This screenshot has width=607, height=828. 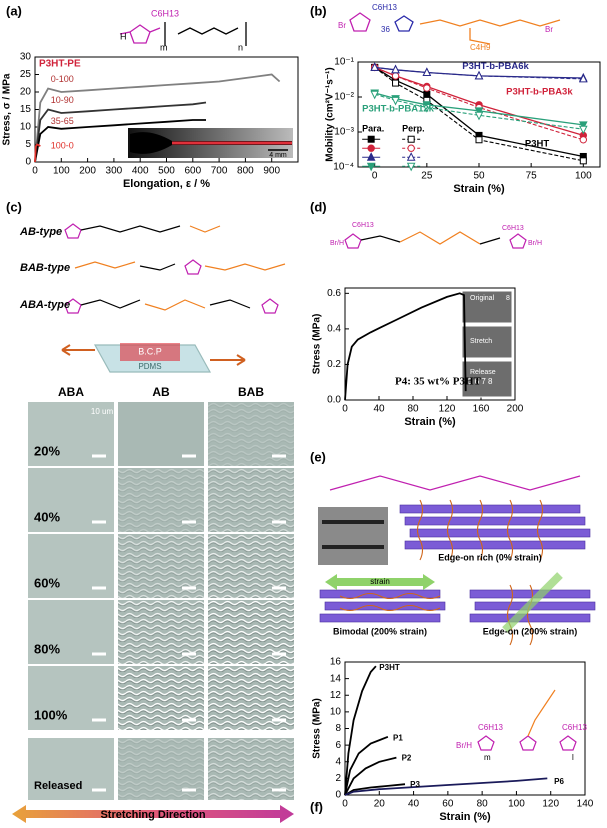 I want to click on direction-arrow, so click(x=153, y=814).